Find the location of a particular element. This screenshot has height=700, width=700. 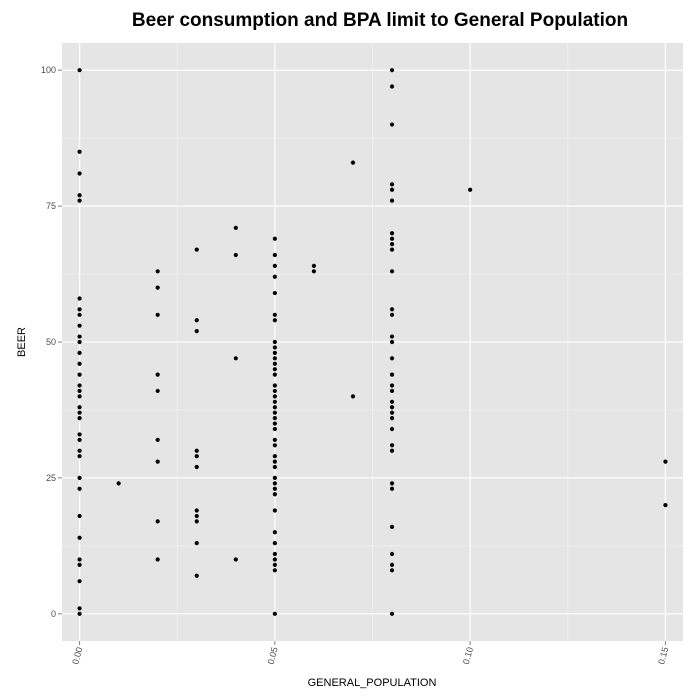

x-tick-label: 0.10 is located at coordinates (468, 656).